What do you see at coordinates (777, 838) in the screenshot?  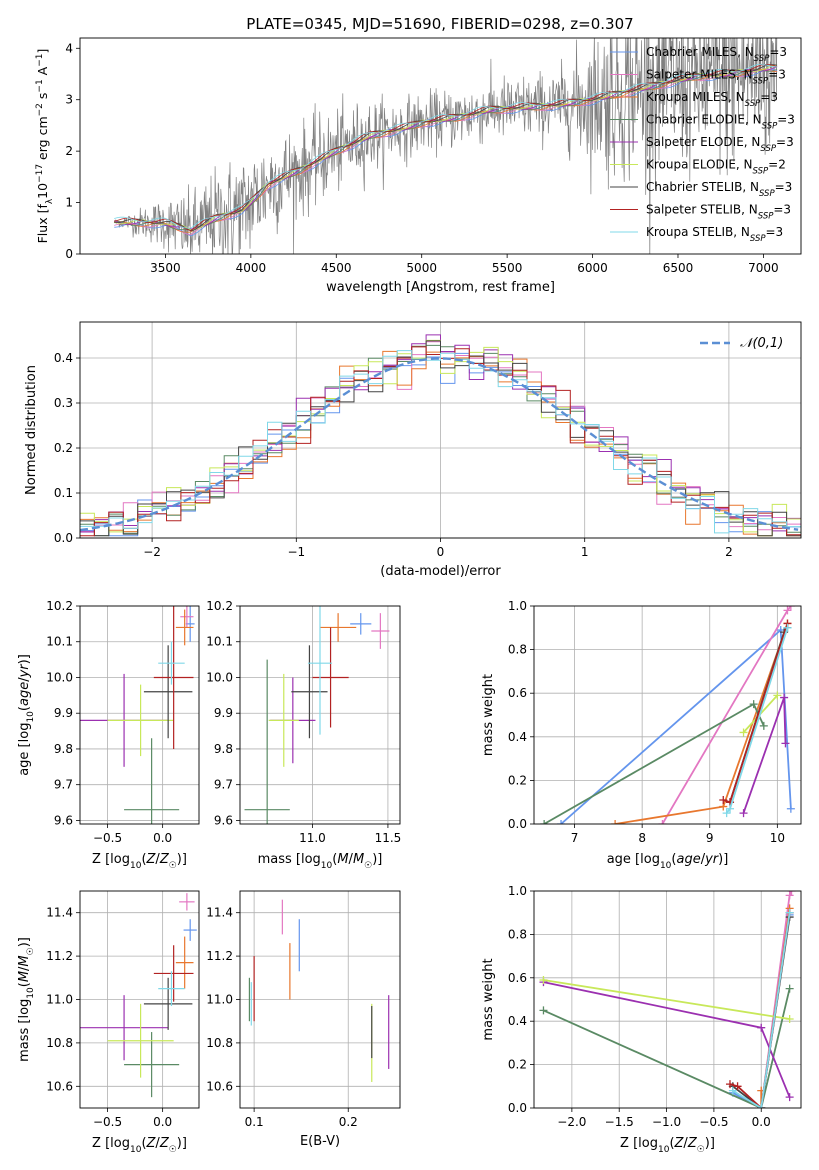 I see `x-tick-label: 10` at bounding box center [777, 838].